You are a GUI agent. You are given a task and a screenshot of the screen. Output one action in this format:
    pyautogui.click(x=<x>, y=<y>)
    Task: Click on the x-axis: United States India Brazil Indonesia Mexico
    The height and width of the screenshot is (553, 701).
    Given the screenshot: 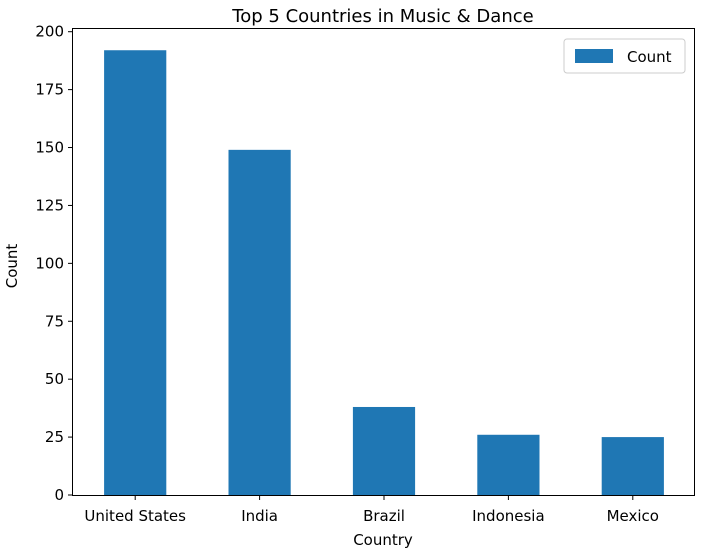 What is the action you would take?
    pyautogui.click(x=371, y=510)
    